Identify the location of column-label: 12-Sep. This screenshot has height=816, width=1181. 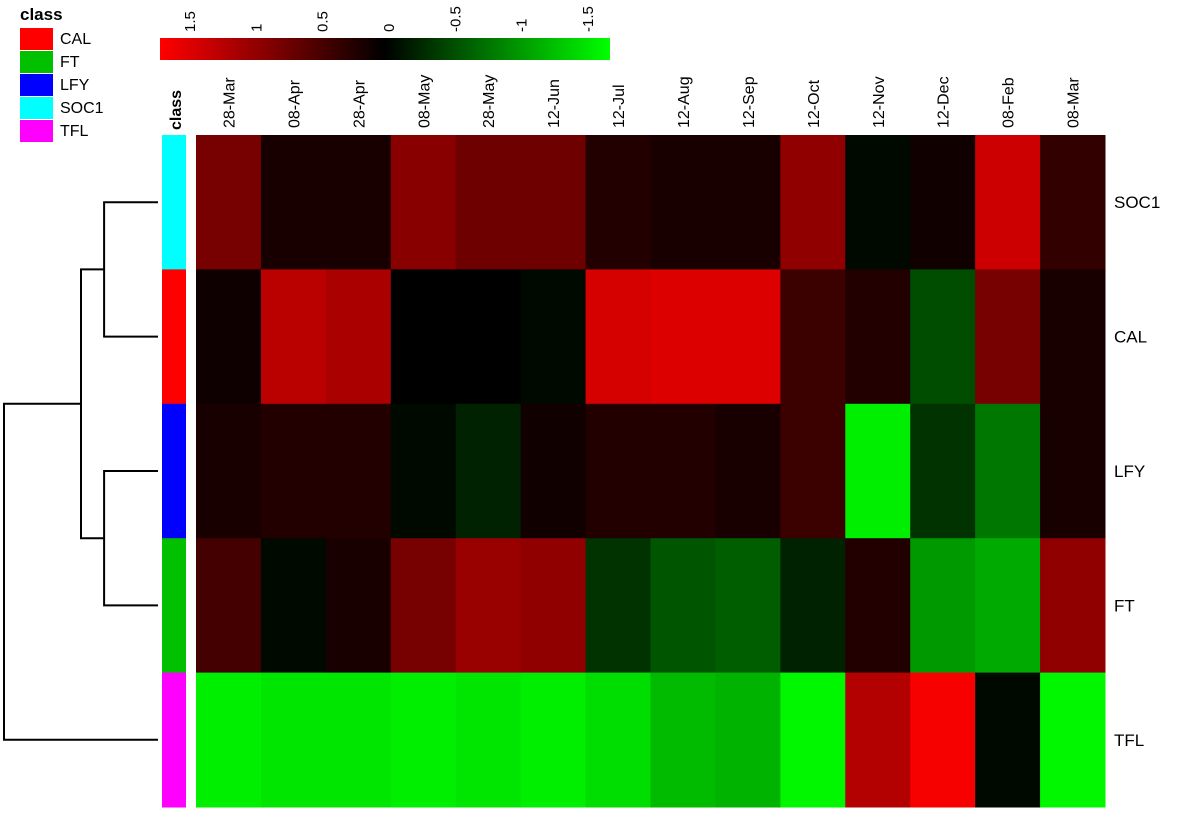
(749, 102).